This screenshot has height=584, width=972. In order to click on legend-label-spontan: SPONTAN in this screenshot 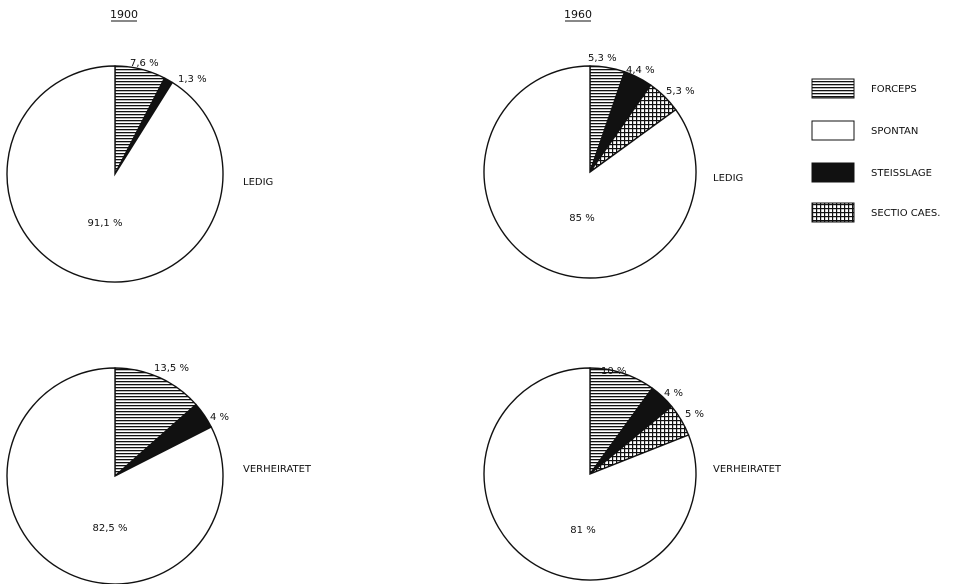, I will do `click(894, 131)`.